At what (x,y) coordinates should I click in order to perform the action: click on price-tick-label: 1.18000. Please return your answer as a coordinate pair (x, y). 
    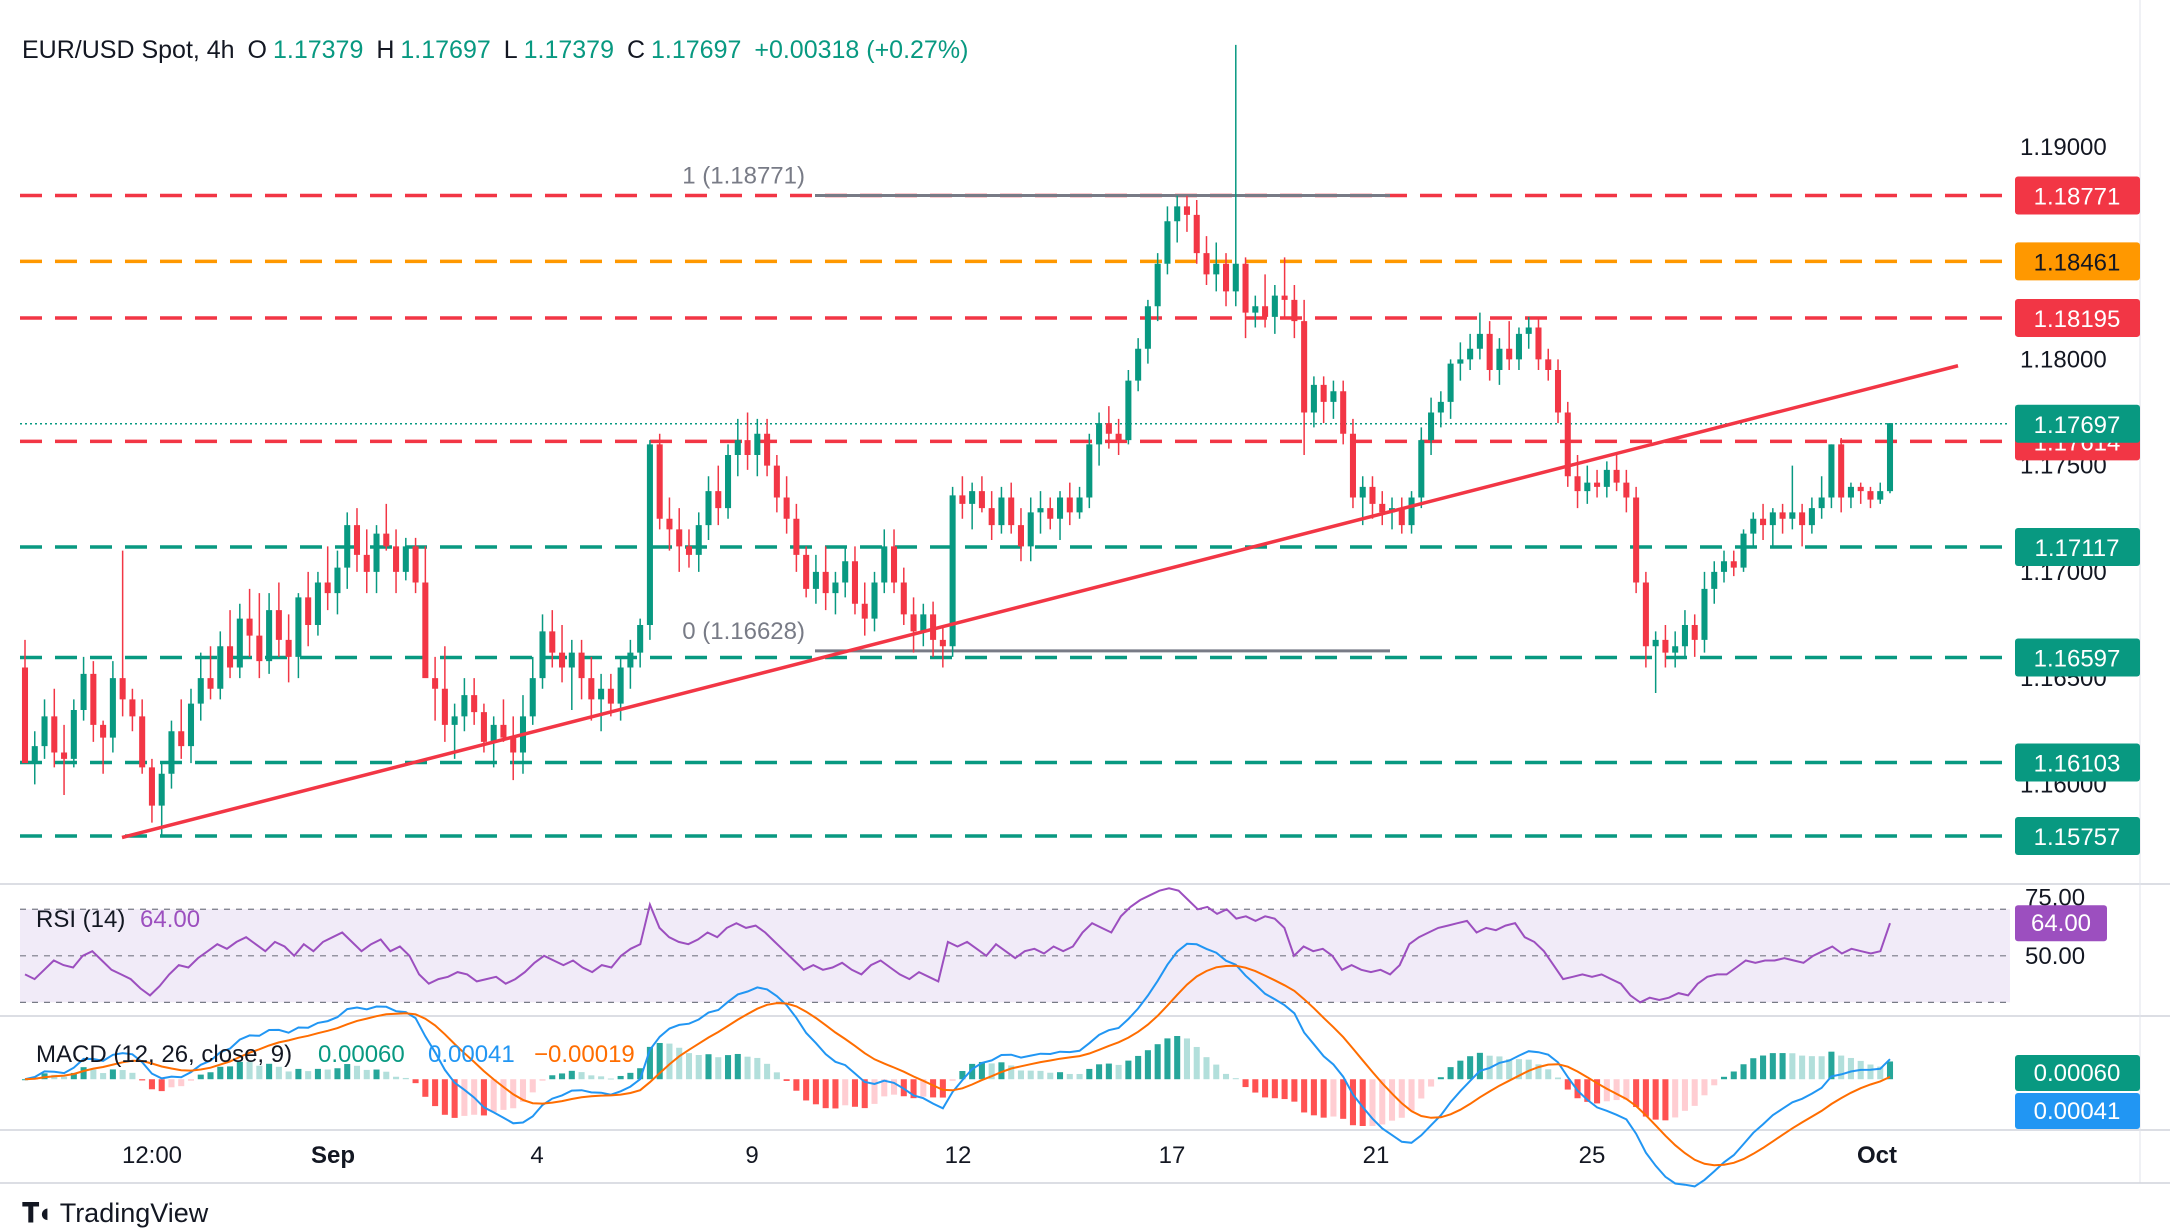
    Looking at the image, I should click on (2063, 359).